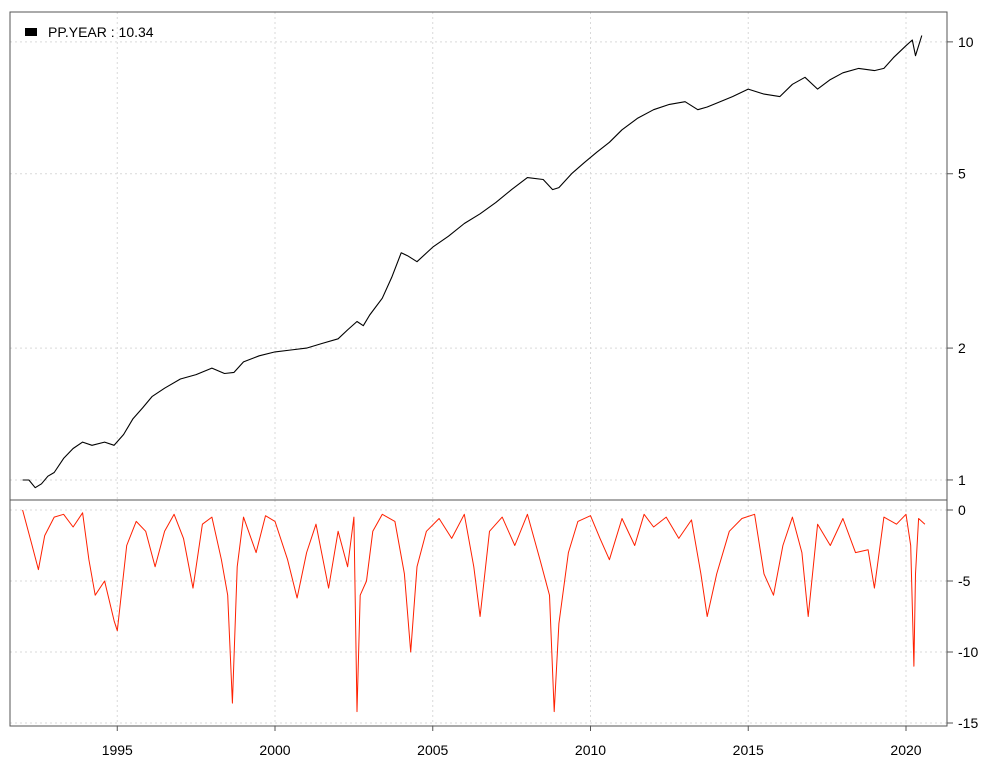 This screenshot has width=1000, height=765. I want to click on y-tick-label: -5, so click(964, 581).